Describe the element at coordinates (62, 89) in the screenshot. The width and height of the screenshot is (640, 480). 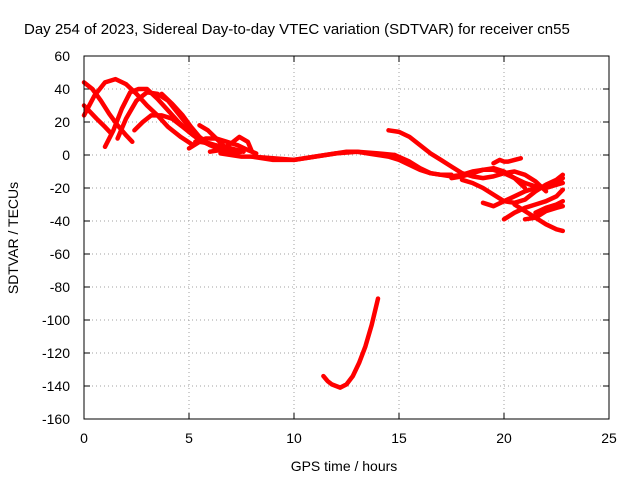
I see `y-tick-label: 40` at that location.